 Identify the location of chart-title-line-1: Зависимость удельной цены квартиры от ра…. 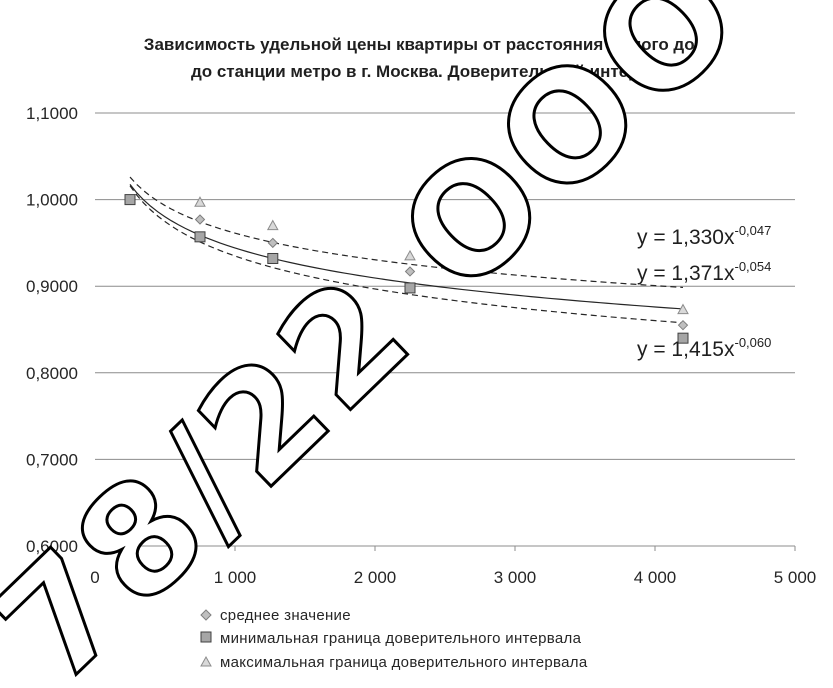
(430, 44).